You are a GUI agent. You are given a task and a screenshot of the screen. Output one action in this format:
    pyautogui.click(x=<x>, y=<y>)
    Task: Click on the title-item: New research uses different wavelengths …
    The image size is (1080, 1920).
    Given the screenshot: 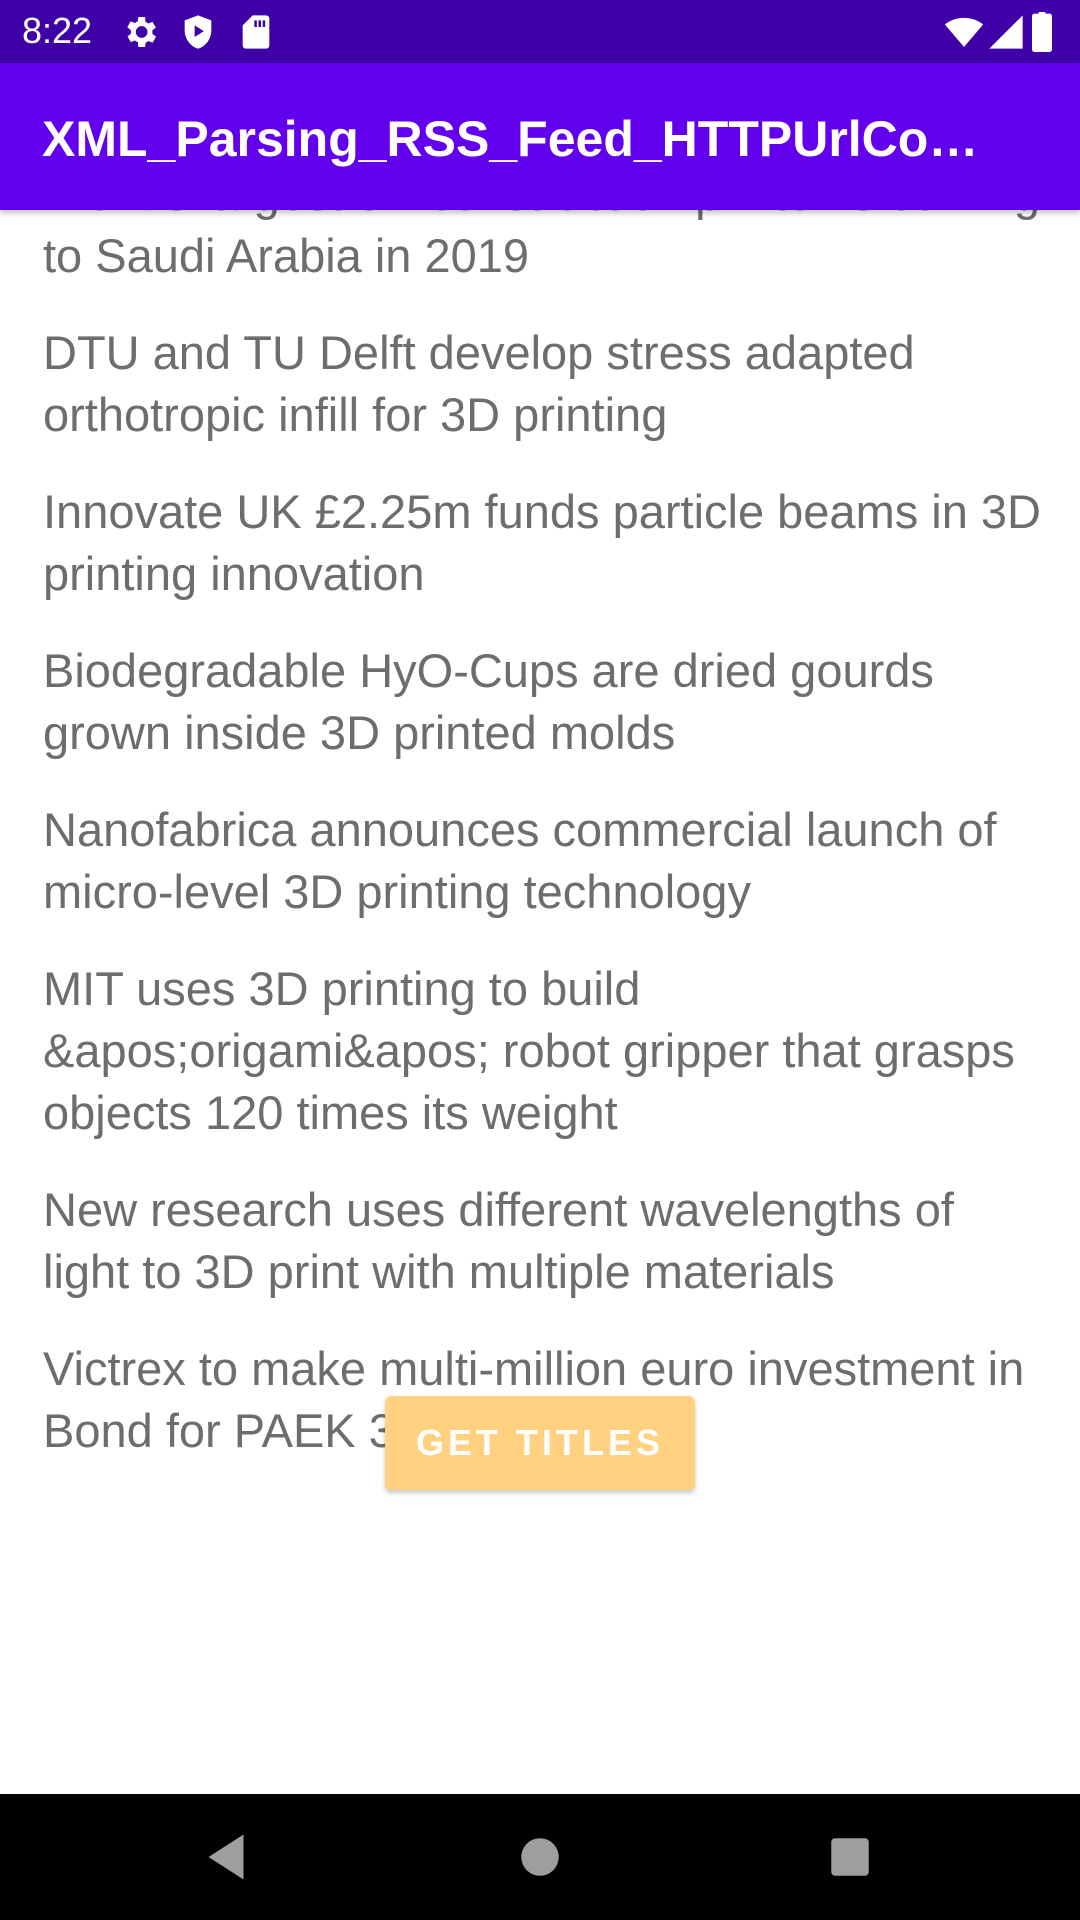 What is the action you would take?
    pyautogui.click(x=498, y=1240)
    